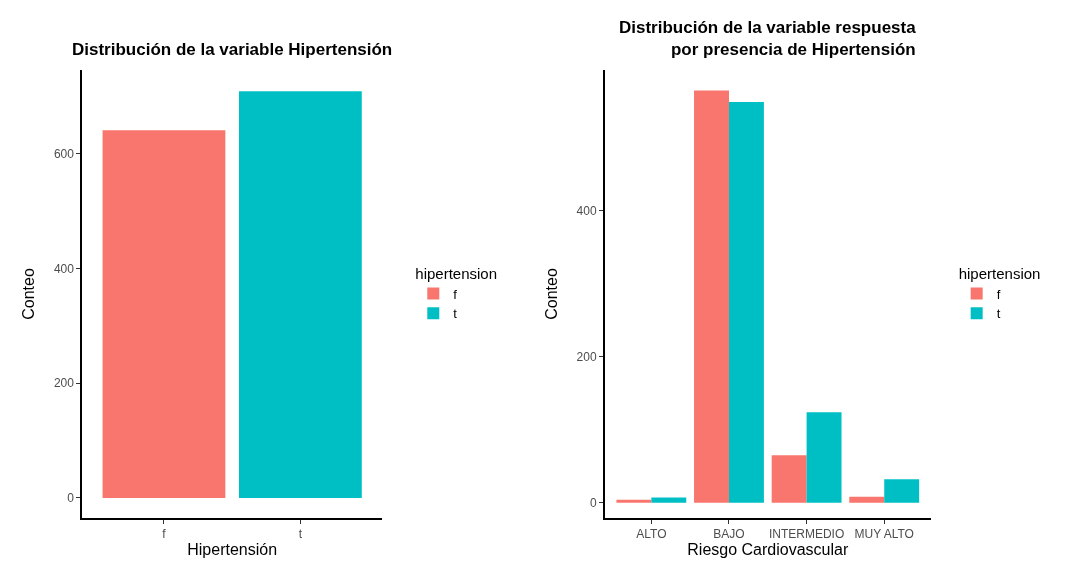 The image size is (1075, 568). What do you see at coordinates (884, 534) in the screenshot?
I see `x-tick-label: MUY ALTO` at bounding box center [884, 534].